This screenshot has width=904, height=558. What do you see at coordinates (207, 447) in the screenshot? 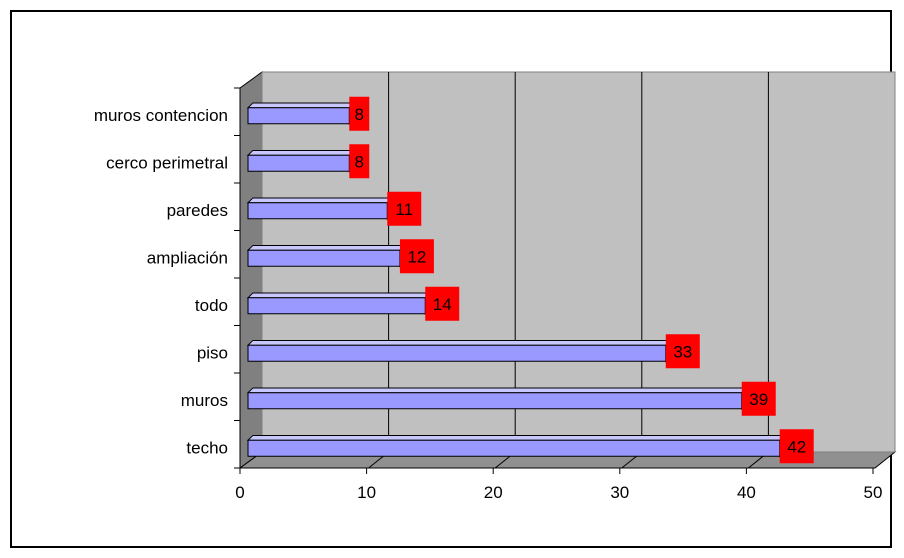
I see `category-label: techo` at bounding box center [207, 447].